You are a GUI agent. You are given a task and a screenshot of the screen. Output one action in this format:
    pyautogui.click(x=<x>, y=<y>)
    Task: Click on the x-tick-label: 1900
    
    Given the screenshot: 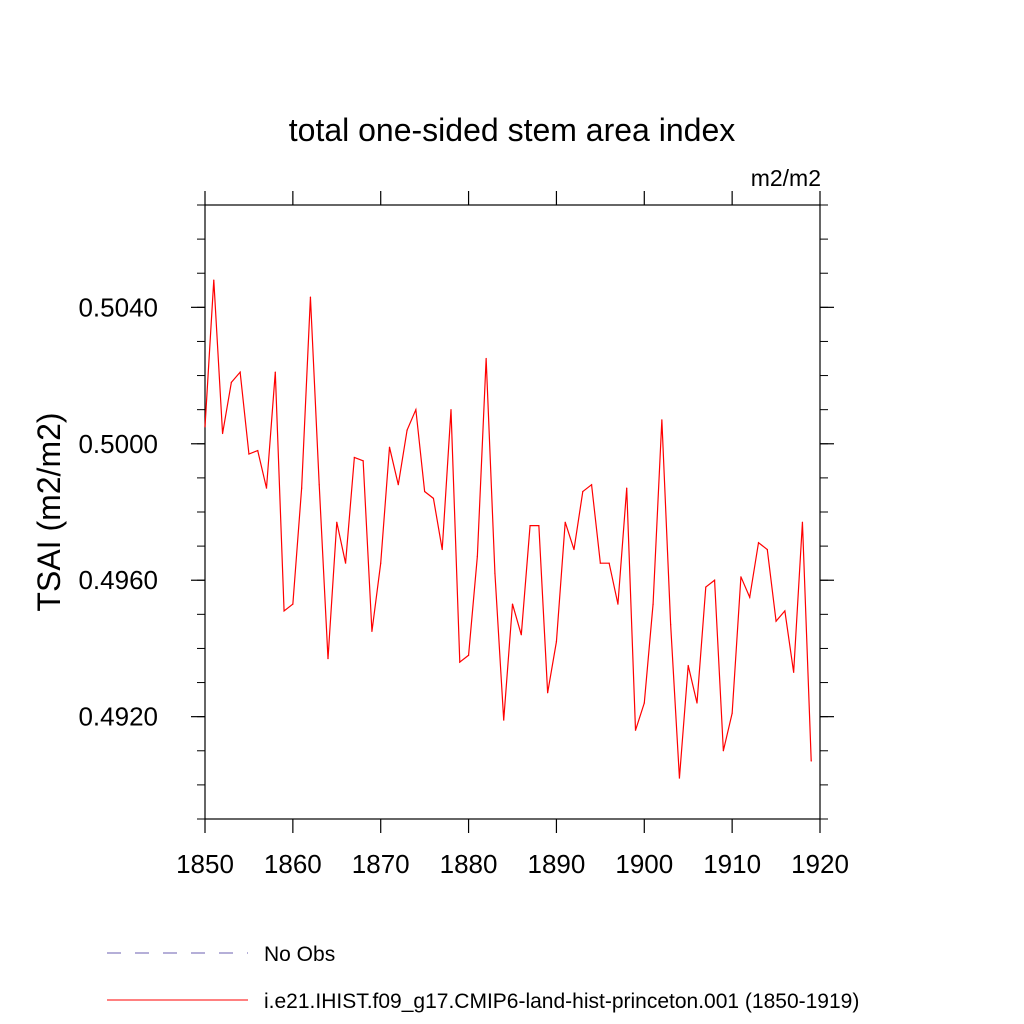 What is the action you would take?
    pyautogui.click(x=644, y=864)
    